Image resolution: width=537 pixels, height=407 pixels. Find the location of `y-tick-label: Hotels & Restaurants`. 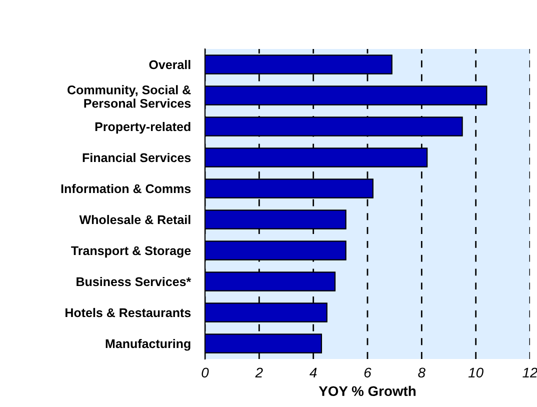

y-tick-label: Hotels & Restaurants is located at coordinates (128, 313).